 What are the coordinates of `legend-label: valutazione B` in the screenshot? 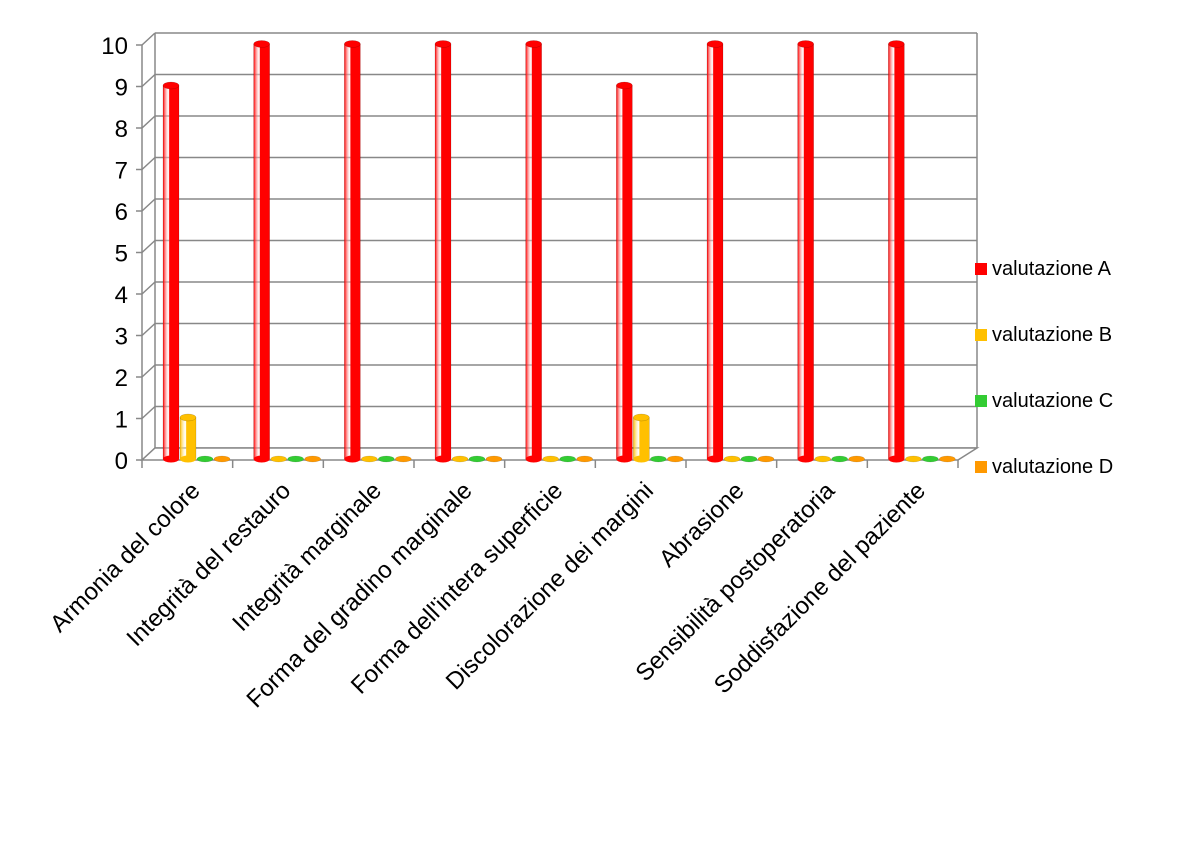 It's located at (1052, 335).